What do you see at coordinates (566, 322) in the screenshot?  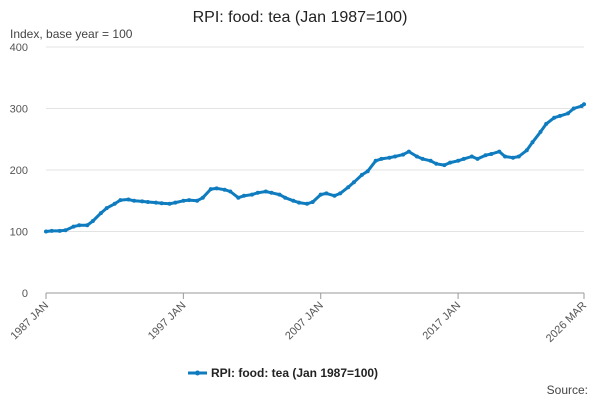 I see `x-tick-label: 2026 MAR` at bounding box center [566, 322].